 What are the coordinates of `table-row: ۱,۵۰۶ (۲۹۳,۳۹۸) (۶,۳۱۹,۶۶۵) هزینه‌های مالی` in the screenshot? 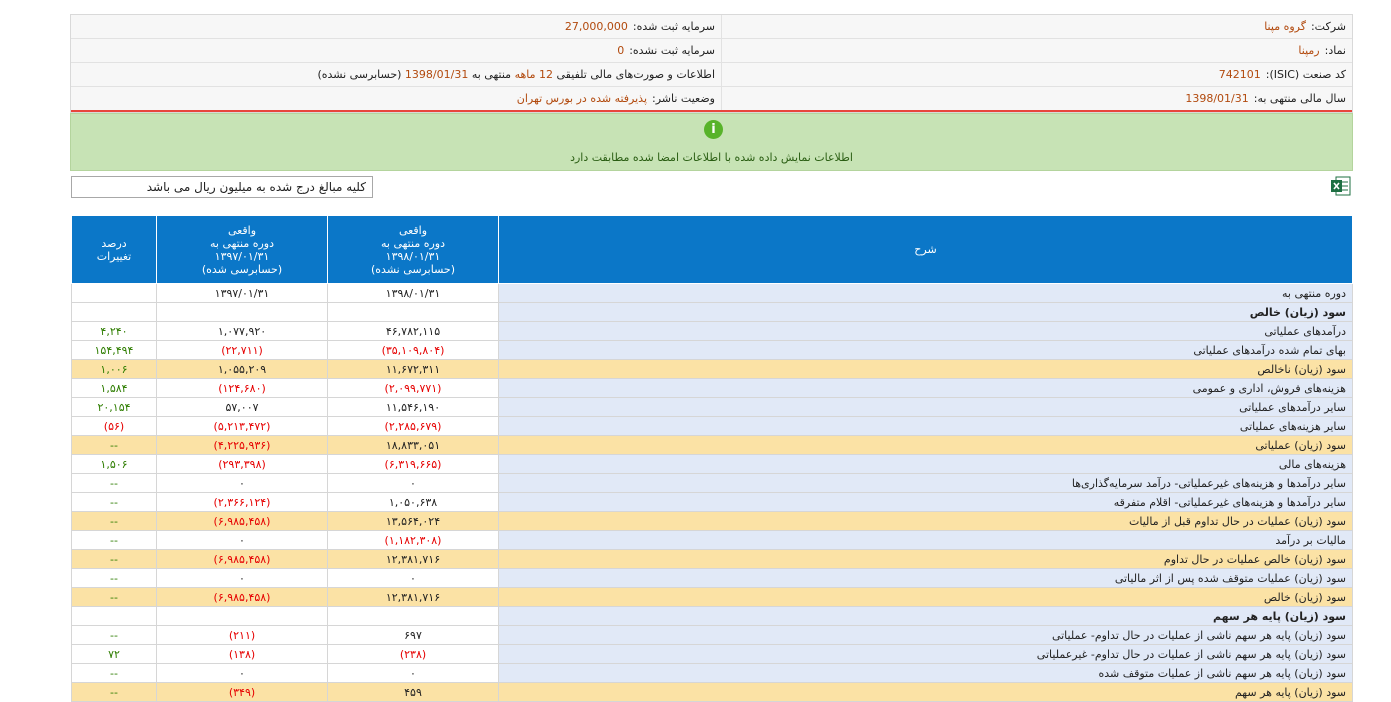 It's located at (712, 464).